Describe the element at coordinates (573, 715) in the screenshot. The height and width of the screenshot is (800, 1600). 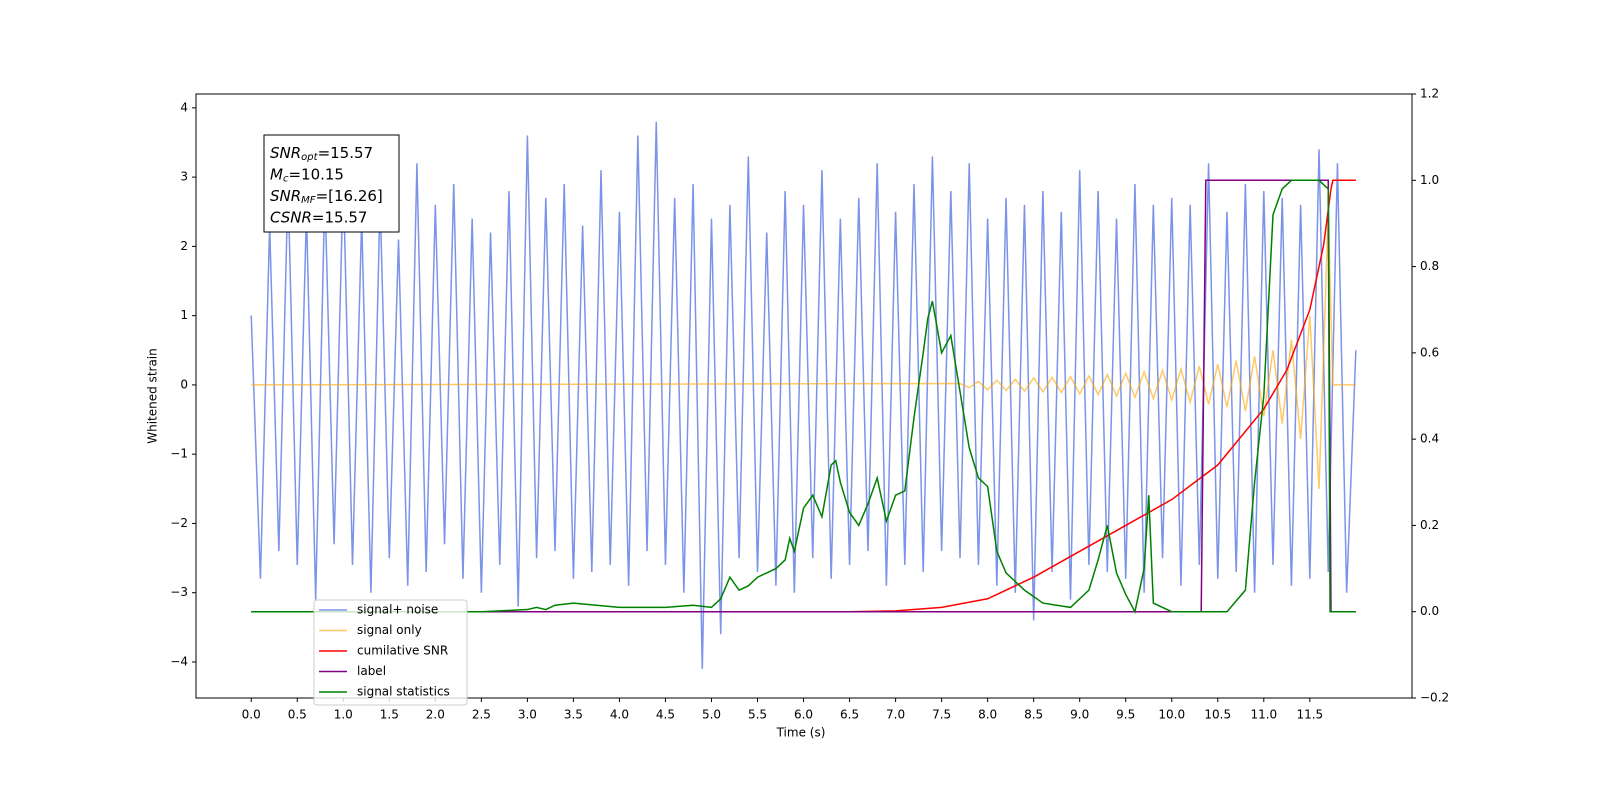
I see `x-tick-label: 3.5` at that location.